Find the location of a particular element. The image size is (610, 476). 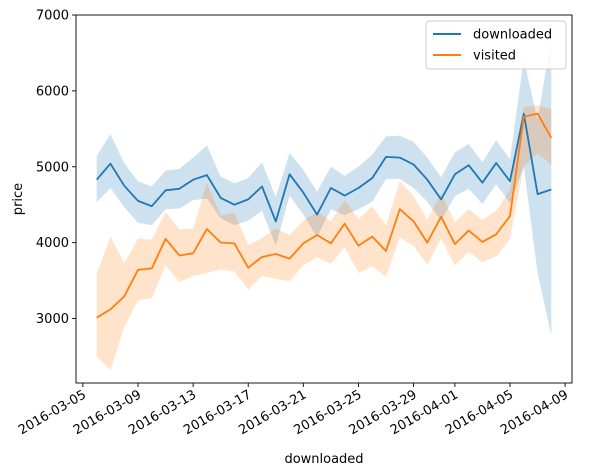

legend: downloaded visited is located at coordinates (496, 45).